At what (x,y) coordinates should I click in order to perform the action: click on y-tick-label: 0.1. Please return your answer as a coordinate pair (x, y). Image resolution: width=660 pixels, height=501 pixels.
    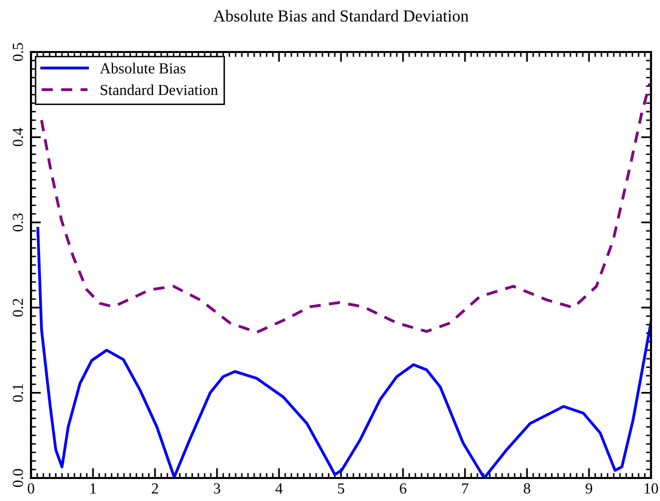
    Looking at the image, I should click on (18, 393).